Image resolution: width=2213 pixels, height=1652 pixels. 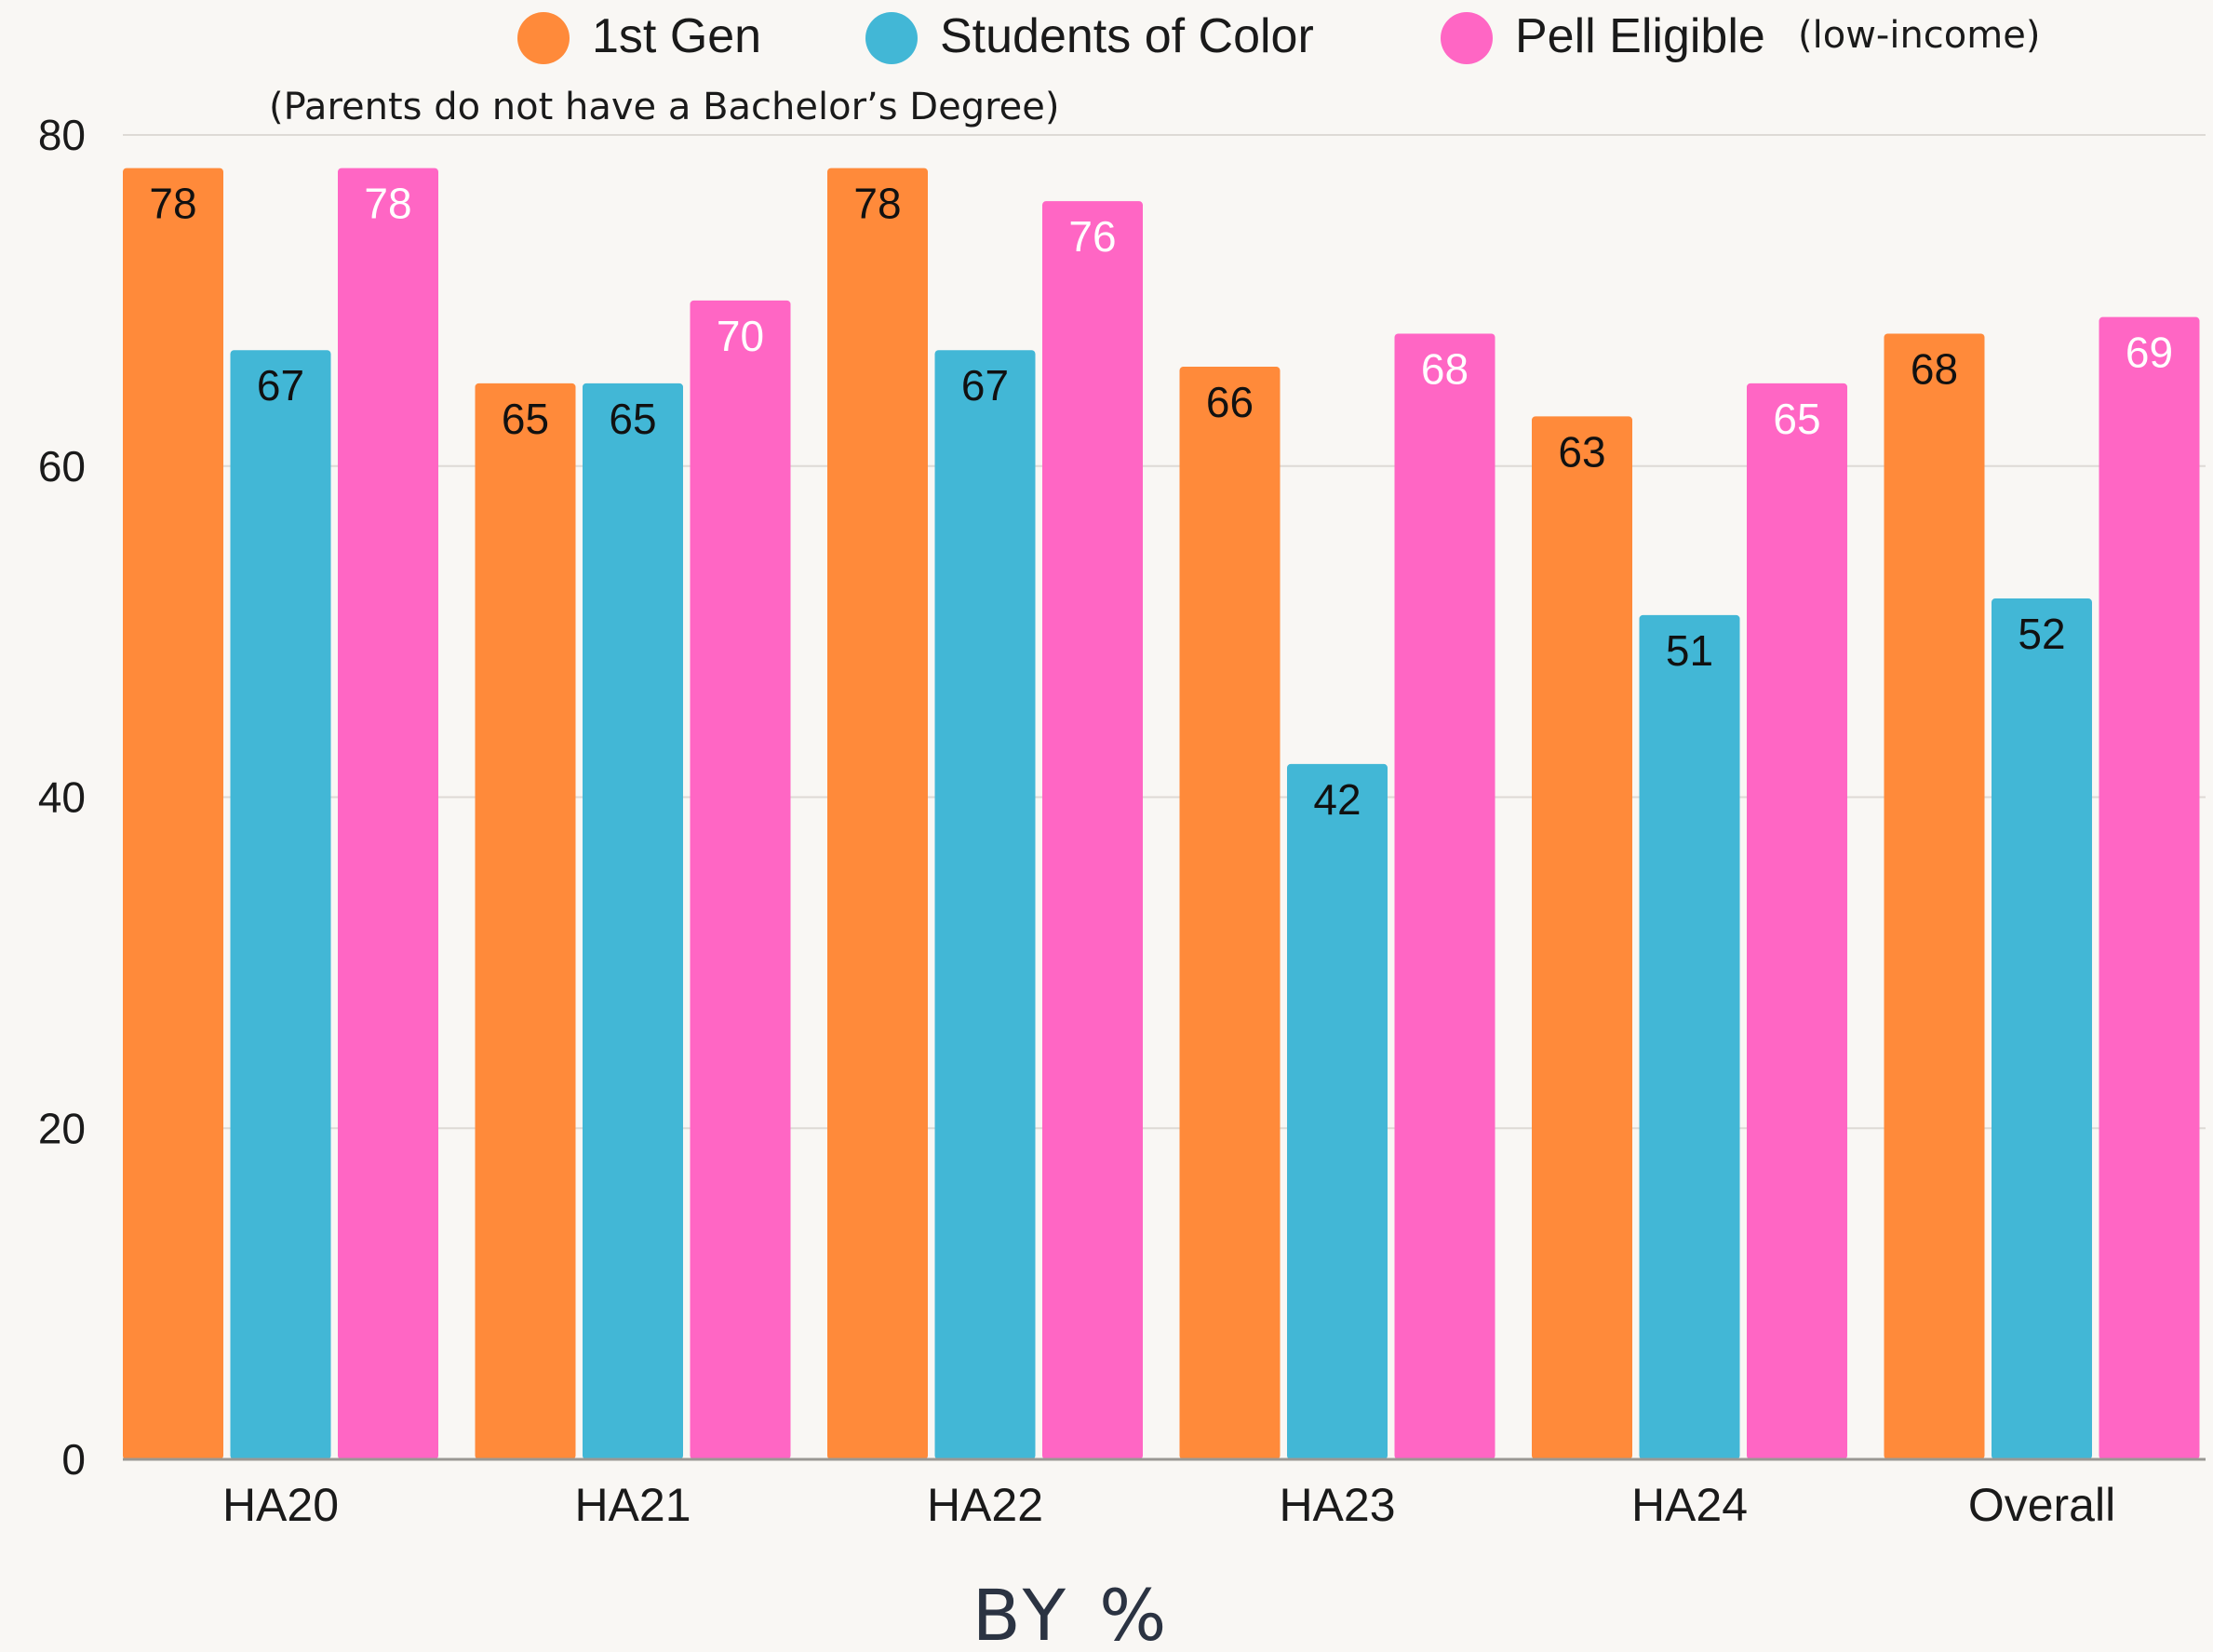 What do you see at coordinates (1689, 651) in the screenshot?
I see `bar-value-label: 51` at bounding box center [1689, 651].